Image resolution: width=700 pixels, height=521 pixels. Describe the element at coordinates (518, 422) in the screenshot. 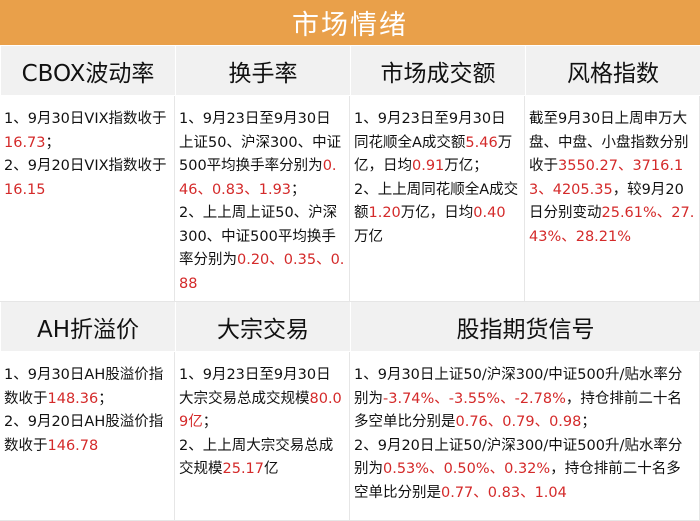

I see `futures-para-1-ratios: 0.76、0.79、0.98` at that location.